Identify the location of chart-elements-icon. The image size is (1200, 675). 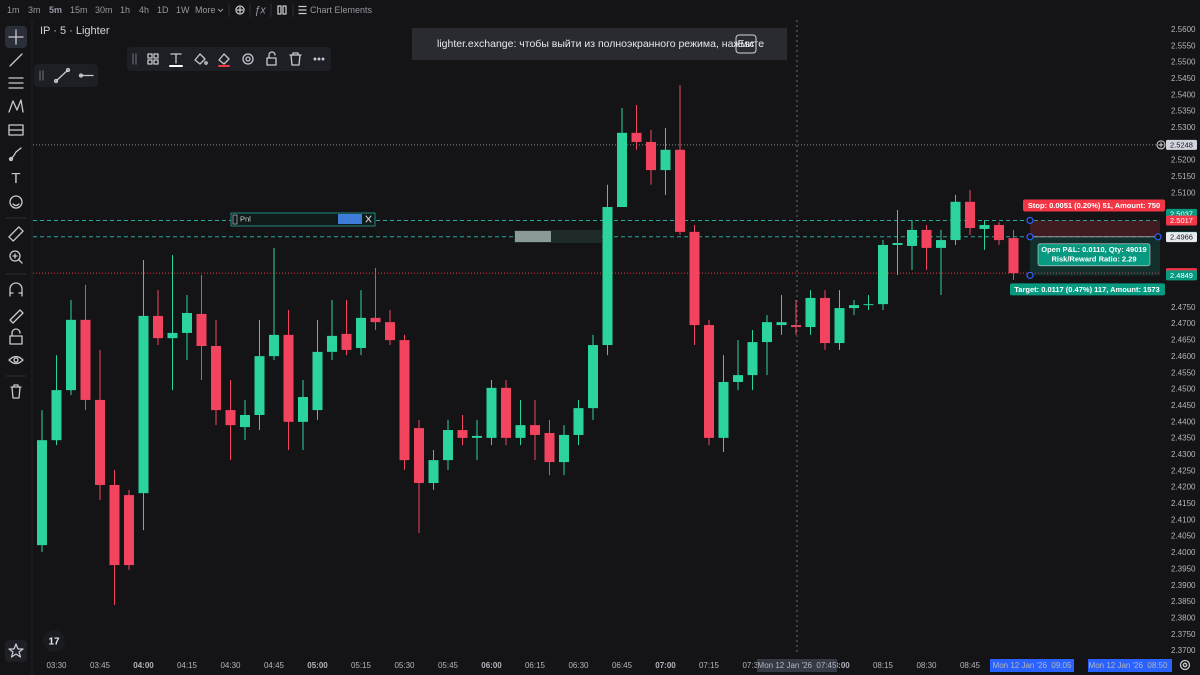
(302, 10).